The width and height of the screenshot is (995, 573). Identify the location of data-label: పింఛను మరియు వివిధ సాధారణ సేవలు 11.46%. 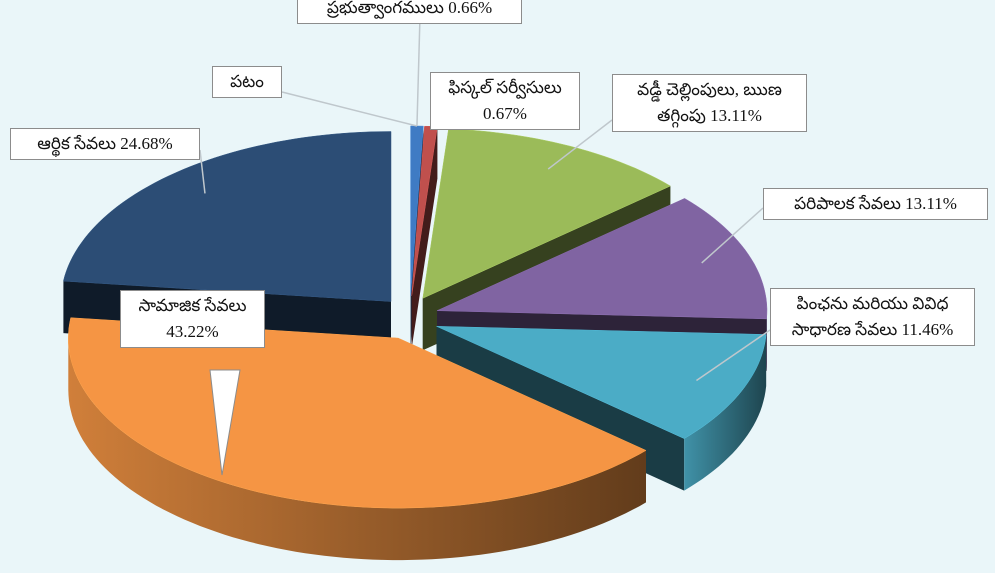
(872, 317).